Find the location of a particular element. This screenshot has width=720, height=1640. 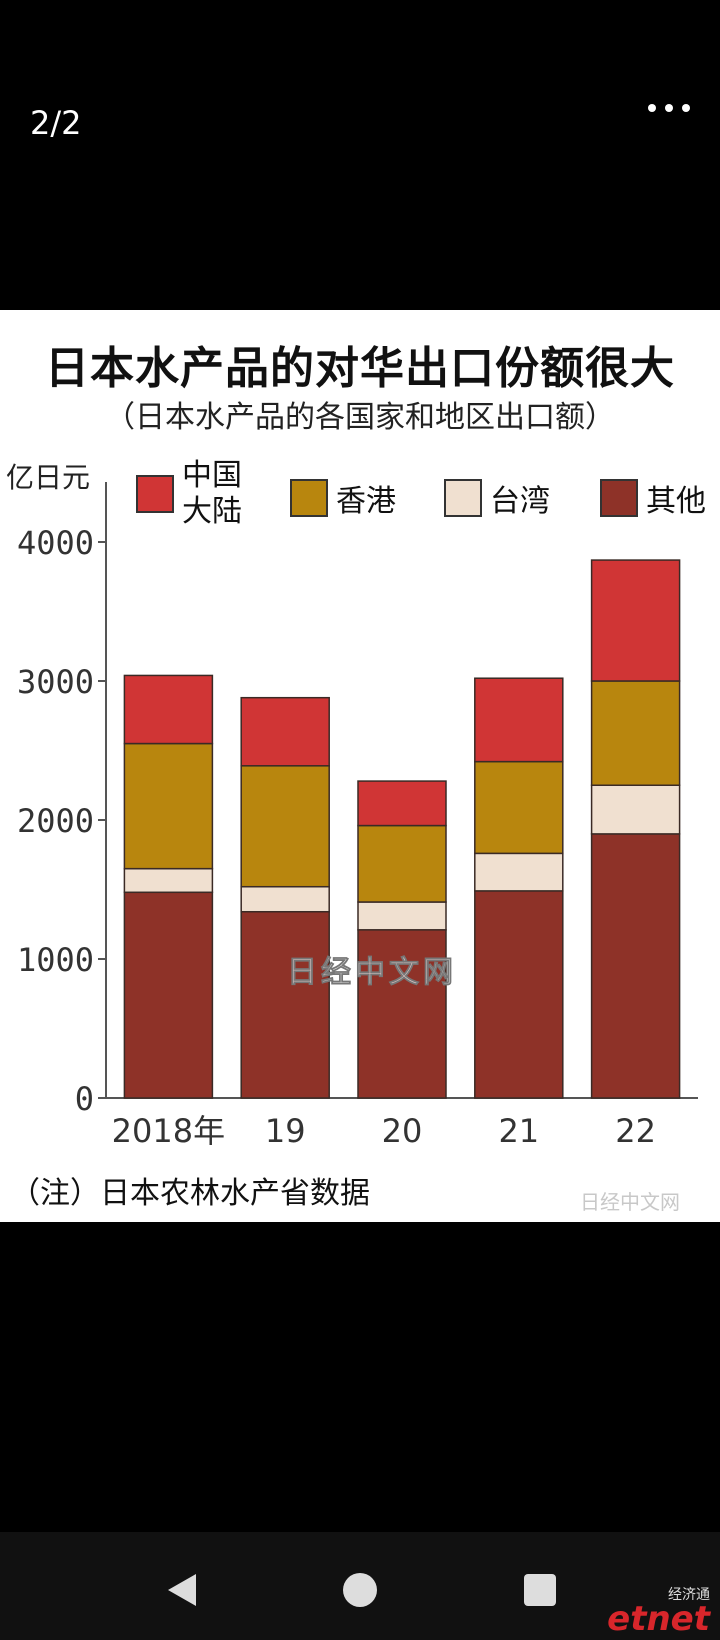

android-nav-bar: 经济通 etnet is located at coordinates (360, 1586).